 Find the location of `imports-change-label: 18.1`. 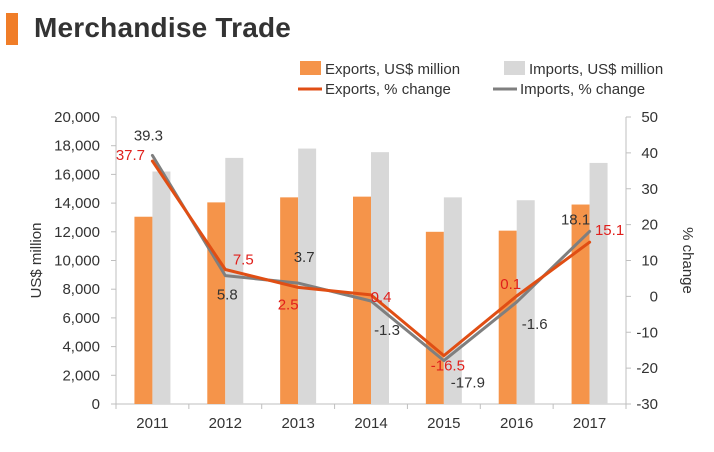

imports-change-label: 18.1 is located at coordinates (575, 219).